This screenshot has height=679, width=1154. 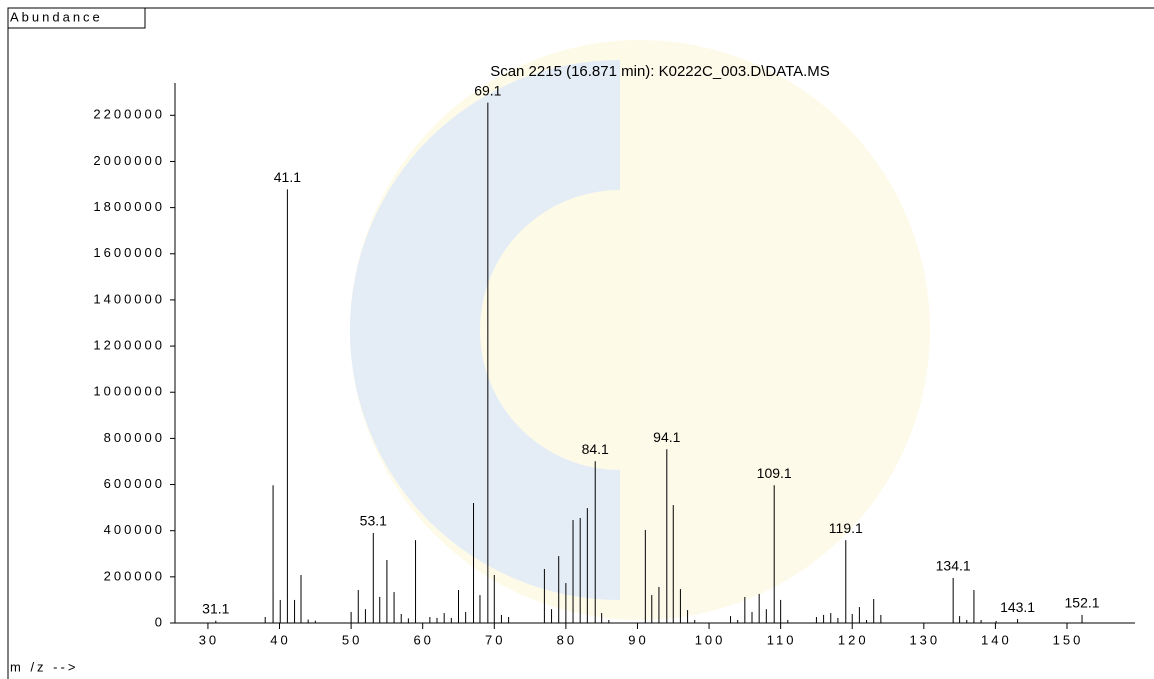 What do you see at coordinates (638, 639) in the screenshot?
I see `x-tick-label: 90` at bounding box center [638, 639].